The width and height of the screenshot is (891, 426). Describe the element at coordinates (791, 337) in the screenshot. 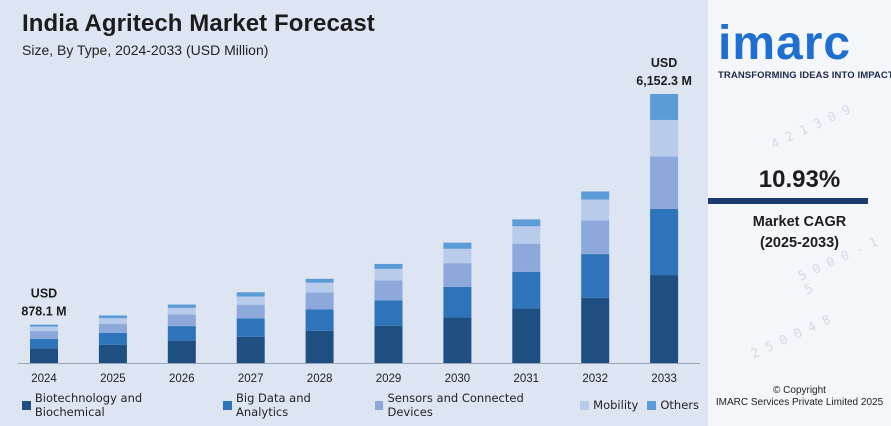

I see `background-pattern: 2 5 0 0 4 8` at that location.